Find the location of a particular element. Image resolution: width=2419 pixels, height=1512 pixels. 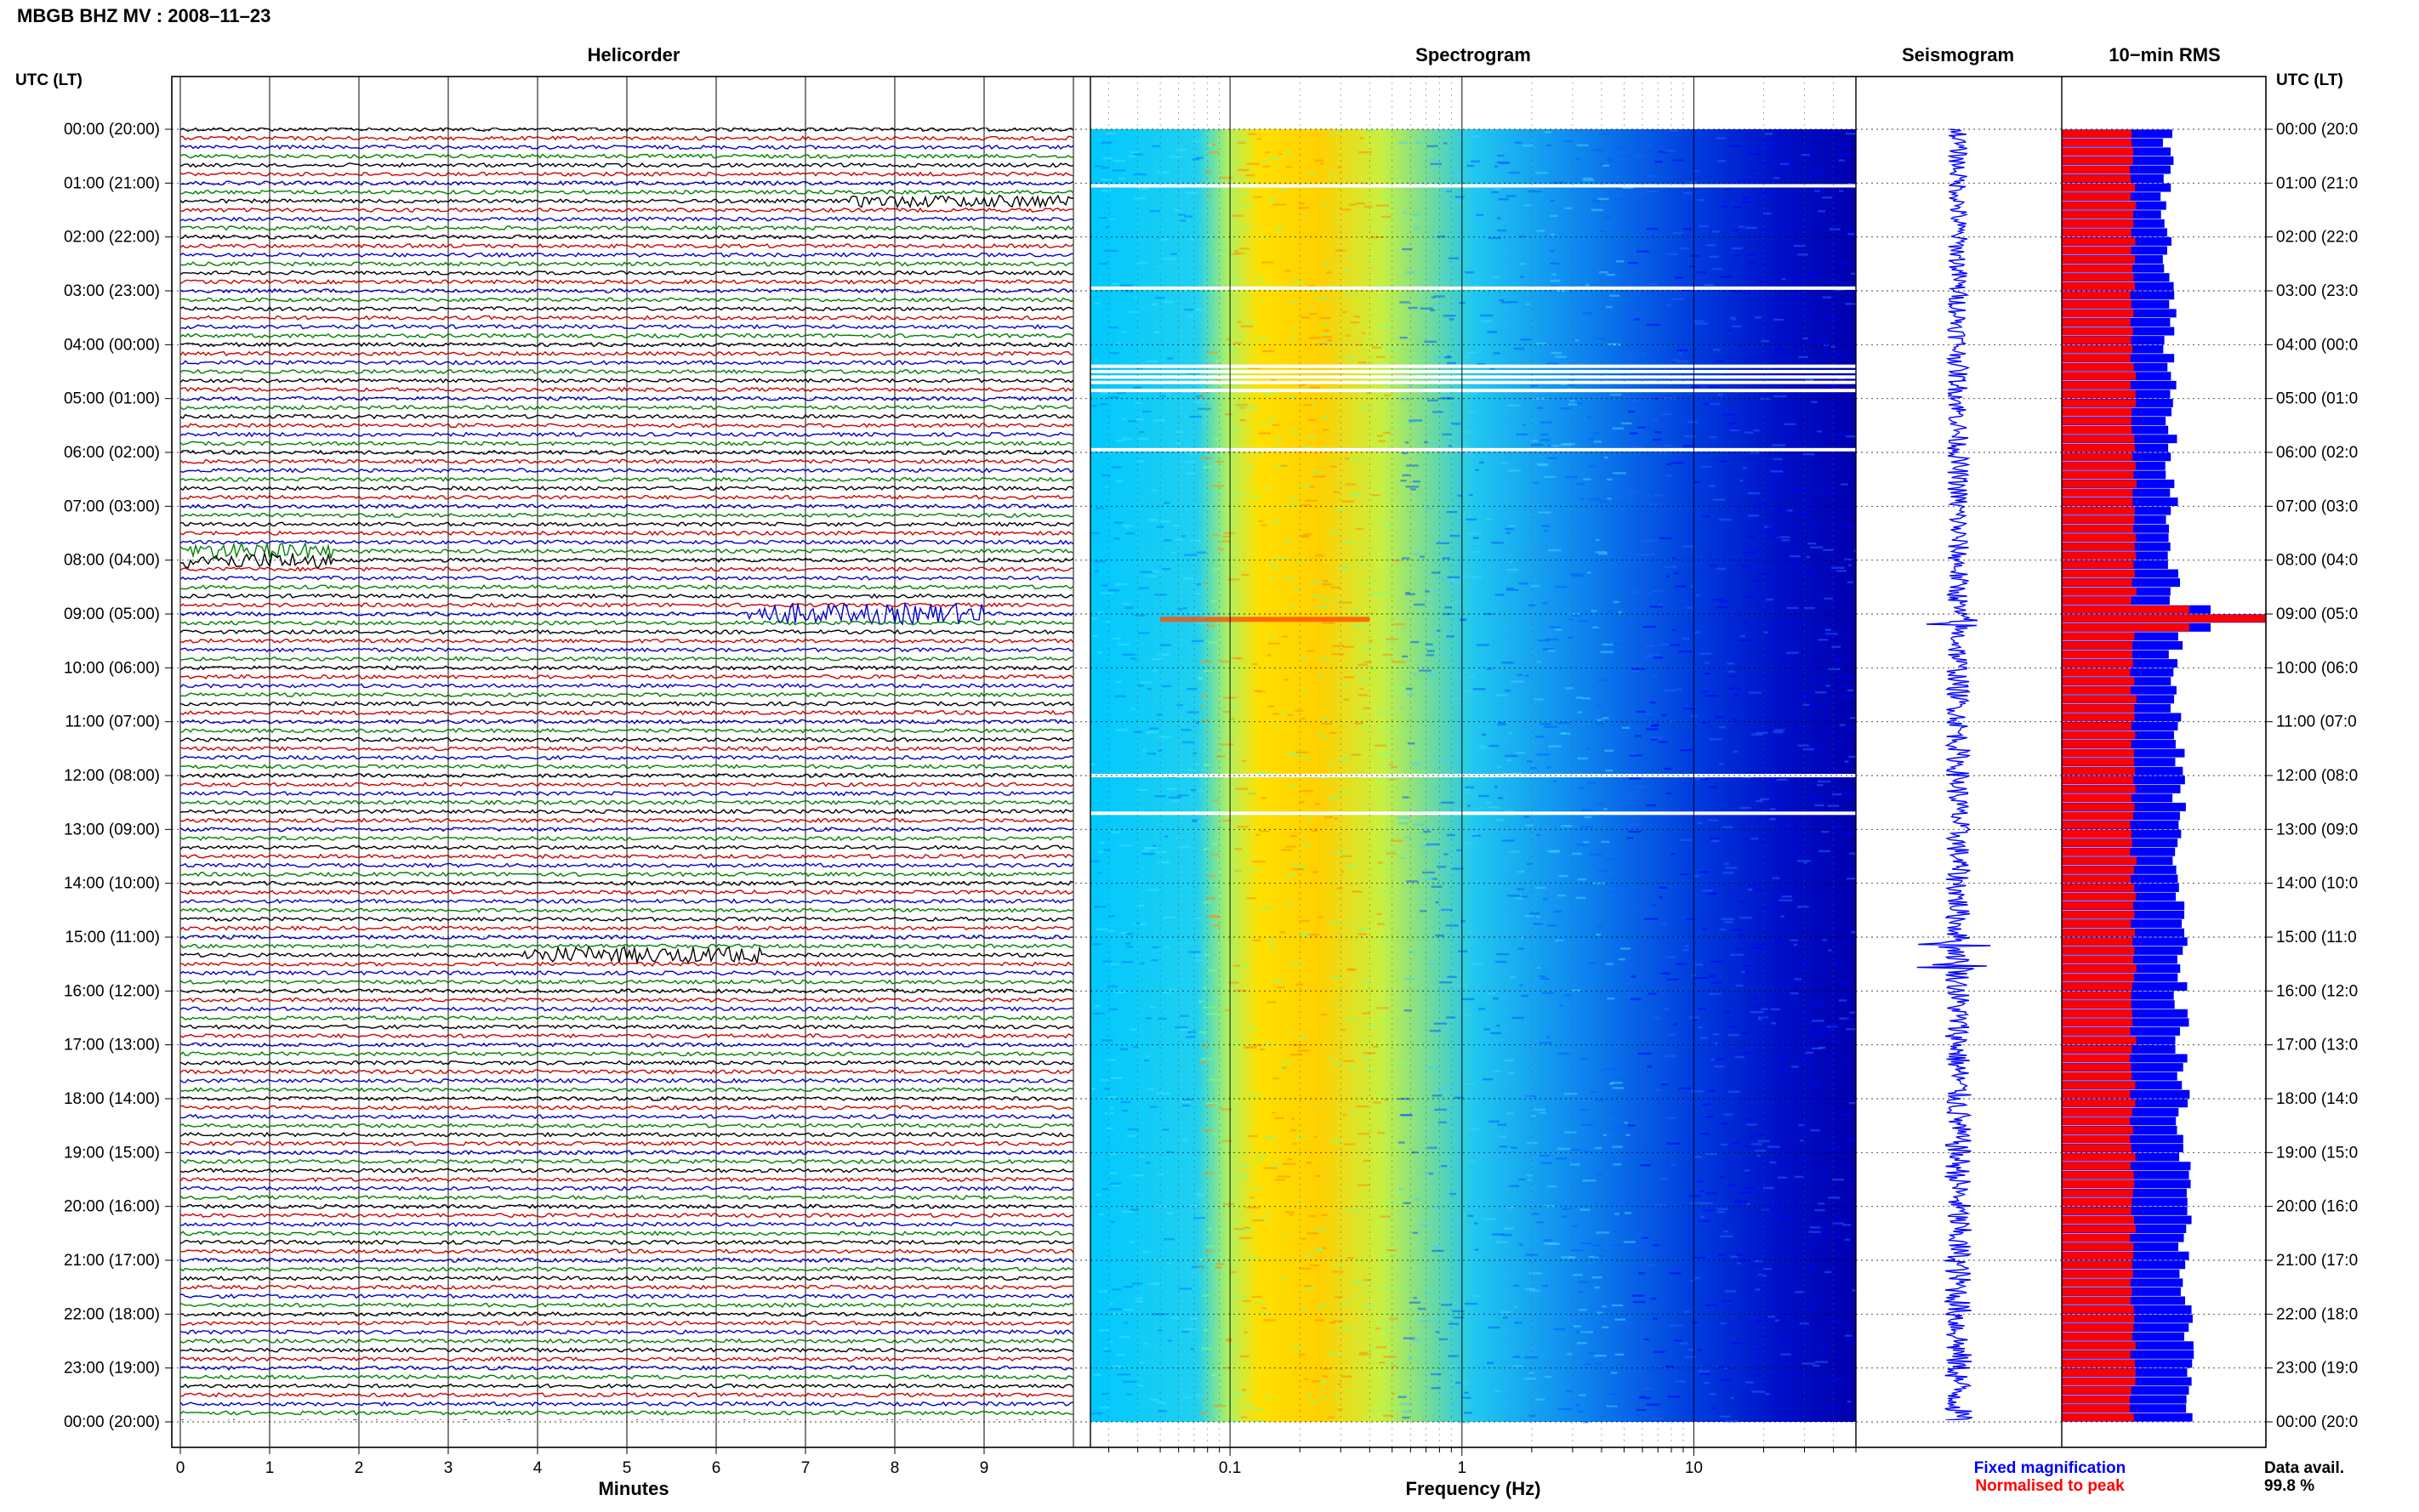

hour-label-right: 04:00 (00:0 is located at coordinates (2317, 345).